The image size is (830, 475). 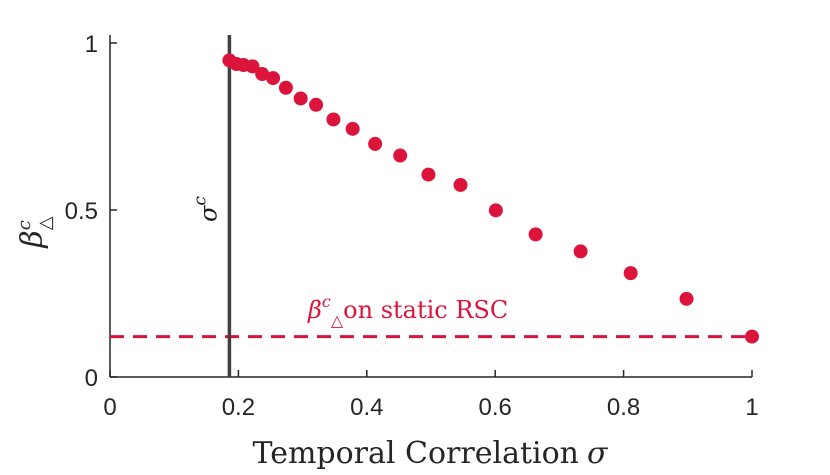 What do you see at coordinates (598, 453) in the screenshot?
I see `x-axis-title-symbol: σ` at bounding box center [598, 453].